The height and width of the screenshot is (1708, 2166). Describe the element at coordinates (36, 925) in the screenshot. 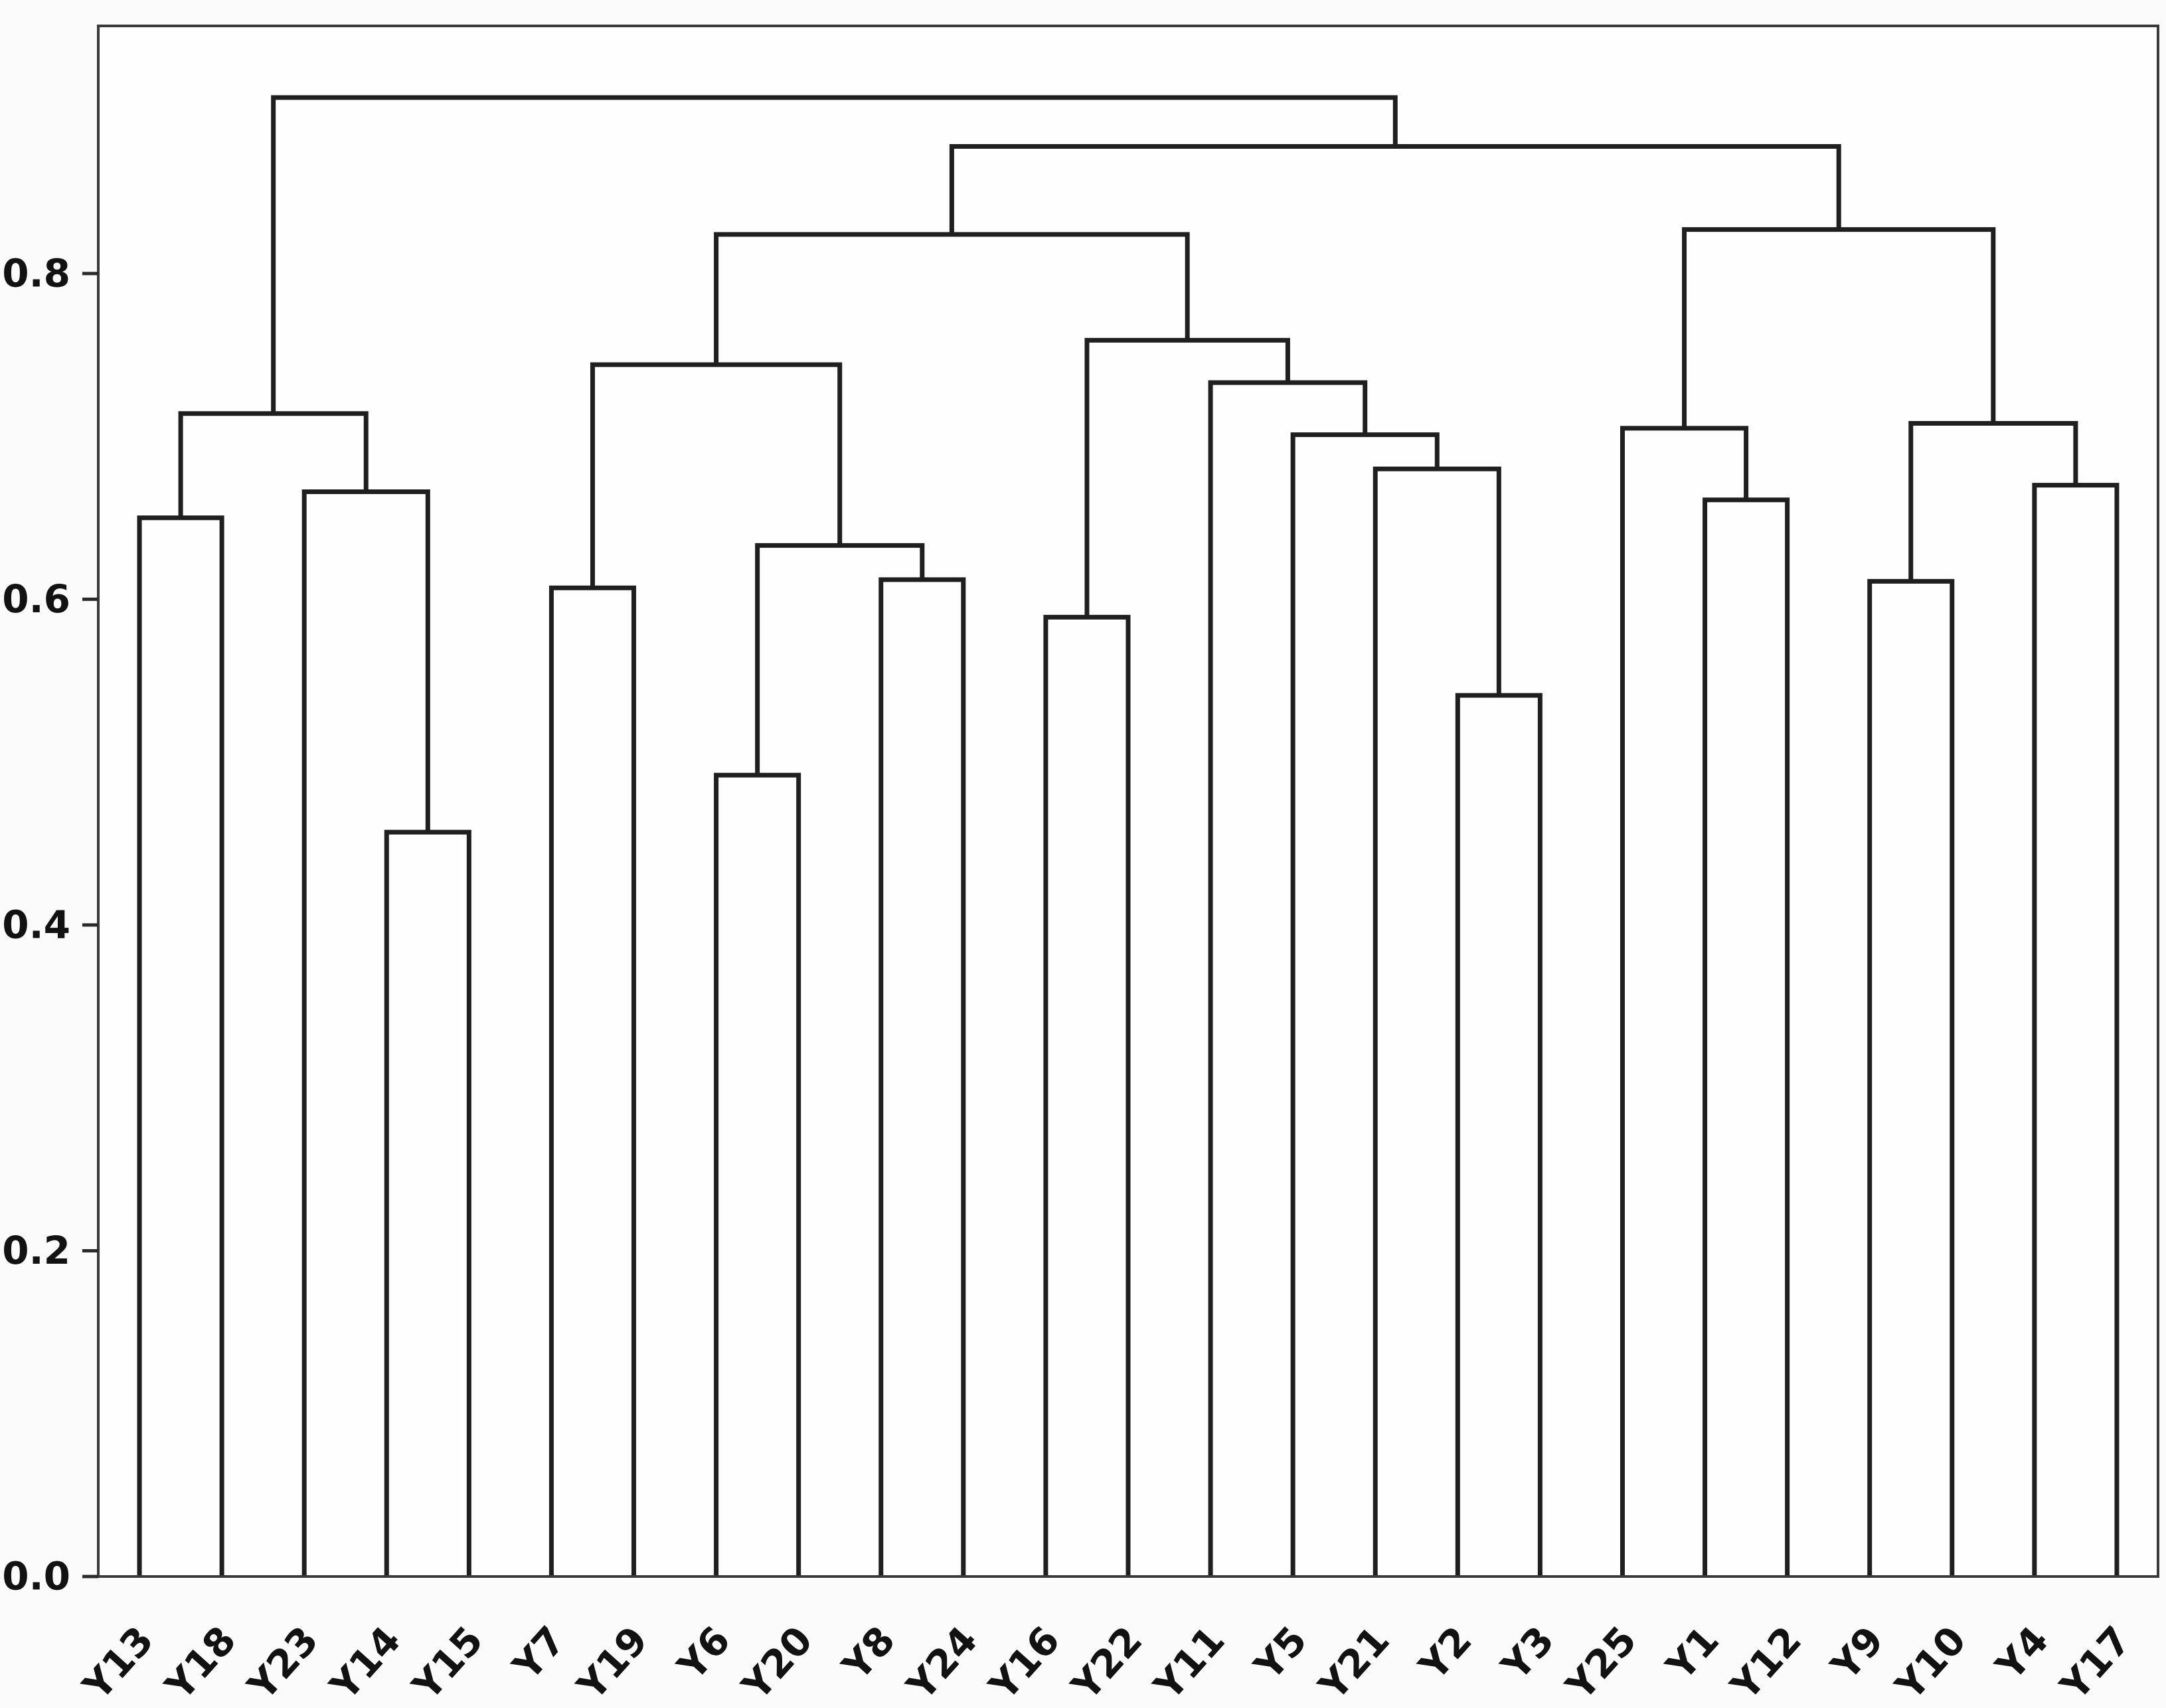

I see `y-tick-label: 0.4` at that location.